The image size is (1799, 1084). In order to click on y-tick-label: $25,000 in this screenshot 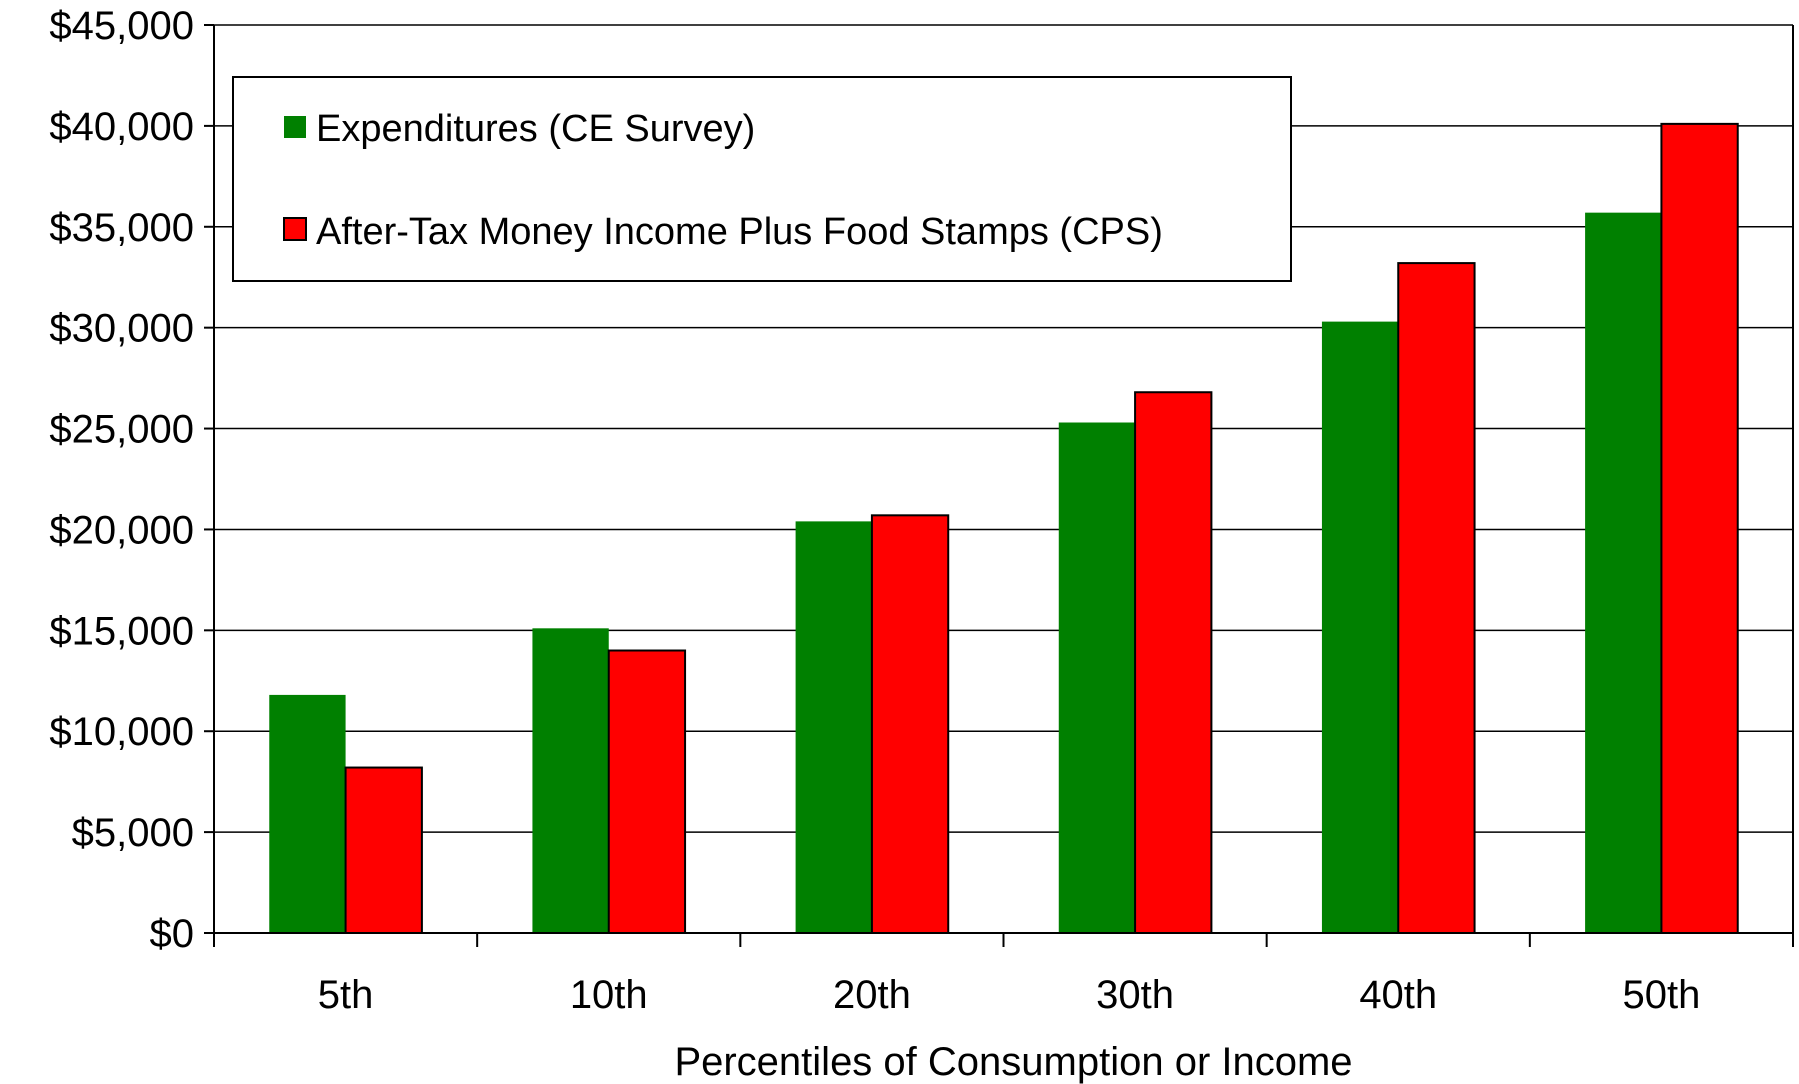, I will do `click(121, 430)`.